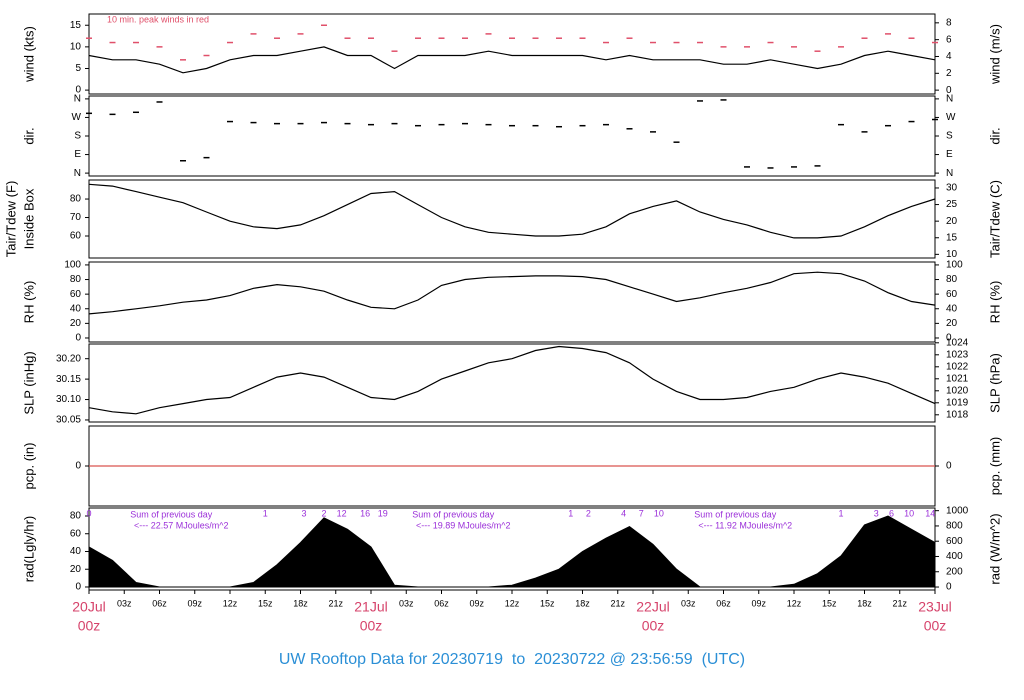  What do you see at coordinates (76, 516) in the screenshot?
I see `y-tick-label: 80` at bounding box center [76, 516].